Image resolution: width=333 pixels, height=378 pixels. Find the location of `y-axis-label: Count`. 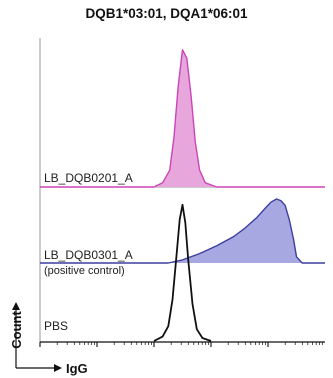

y-axis-label: Count is located at coordinates (16, 330).